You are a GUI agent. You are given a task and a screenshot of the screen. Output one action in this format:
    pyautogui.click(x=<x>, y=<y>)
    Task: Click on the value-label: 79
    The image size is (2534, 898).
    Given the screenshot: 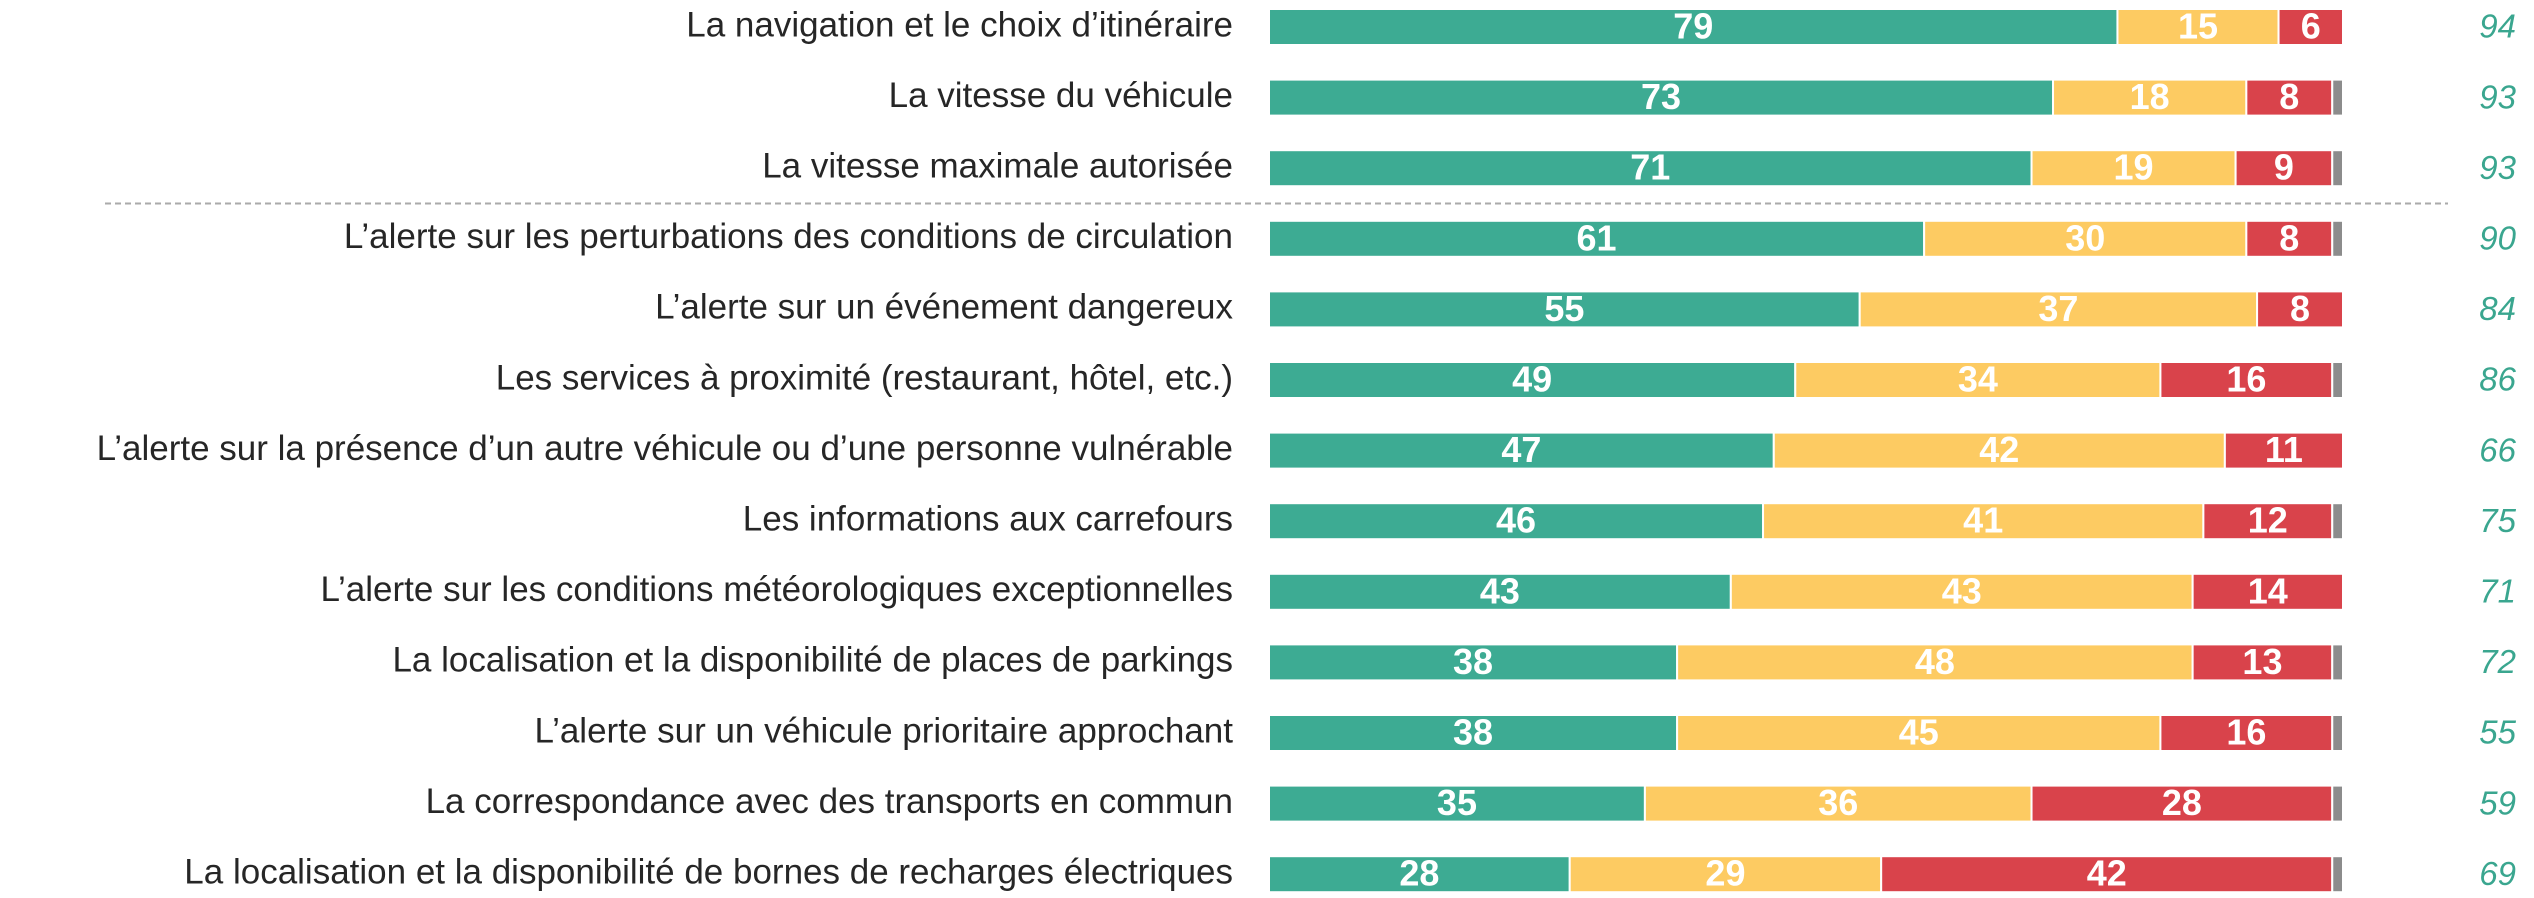 What is the action you would take?
    pyautogui.click(x=1693, y=26)
    